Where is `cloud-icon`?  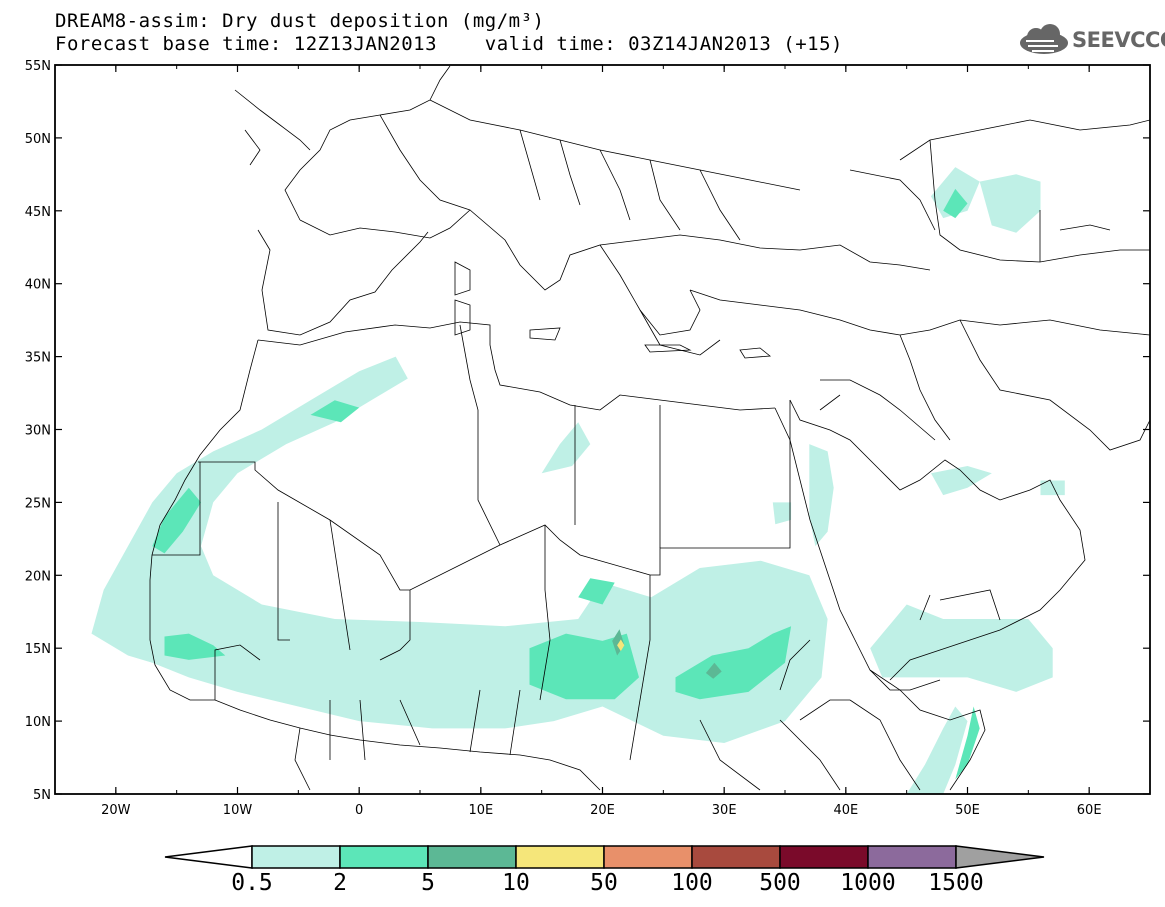
cloud-icon is located at coordinates (1044, 39).